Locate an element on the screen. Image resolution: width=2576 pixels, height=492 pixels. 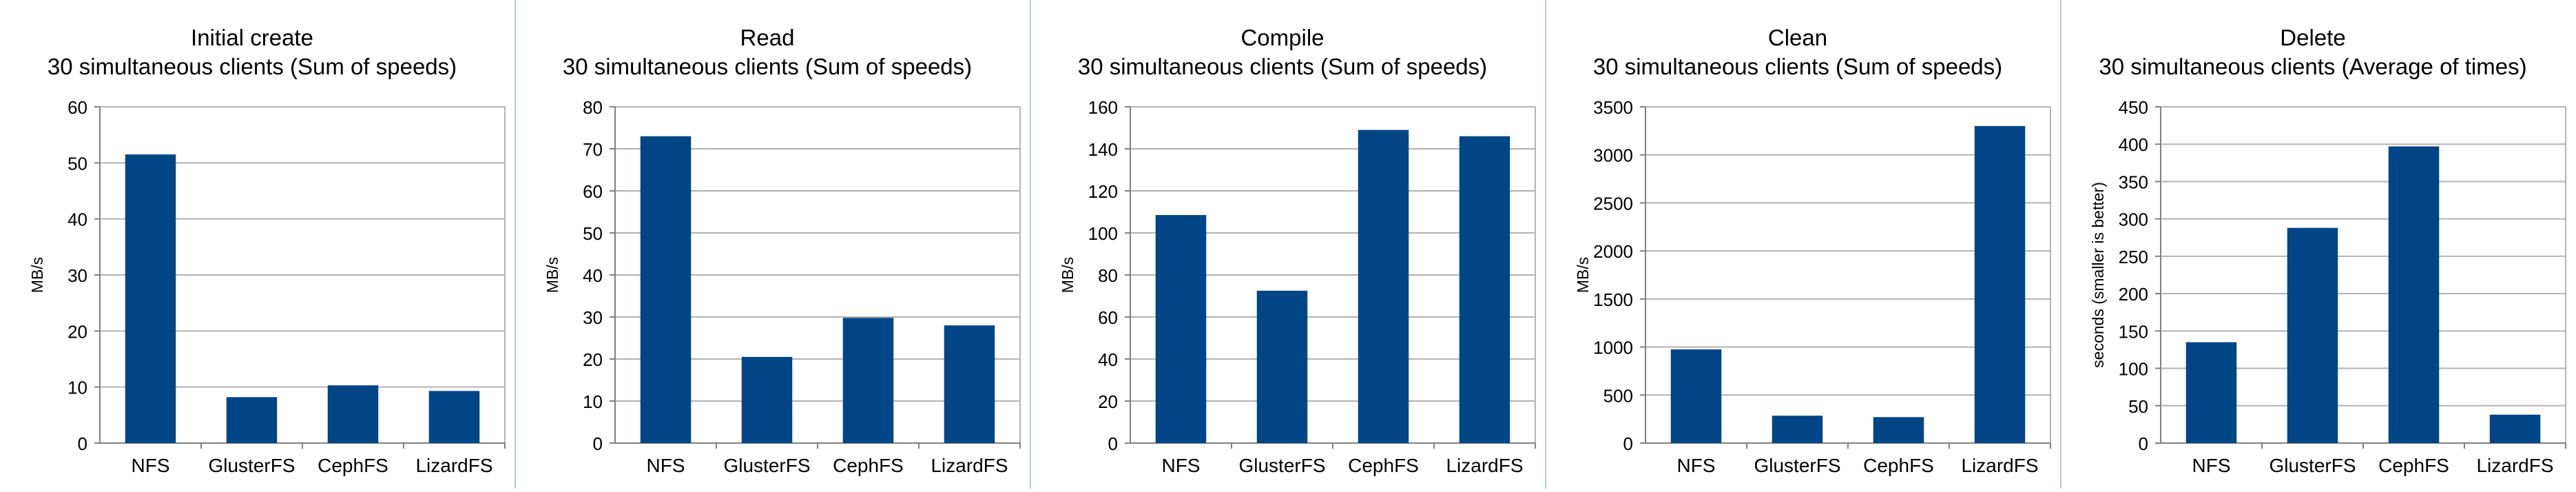
y-tick-label: 120 is located at coordinates (1103, 191).